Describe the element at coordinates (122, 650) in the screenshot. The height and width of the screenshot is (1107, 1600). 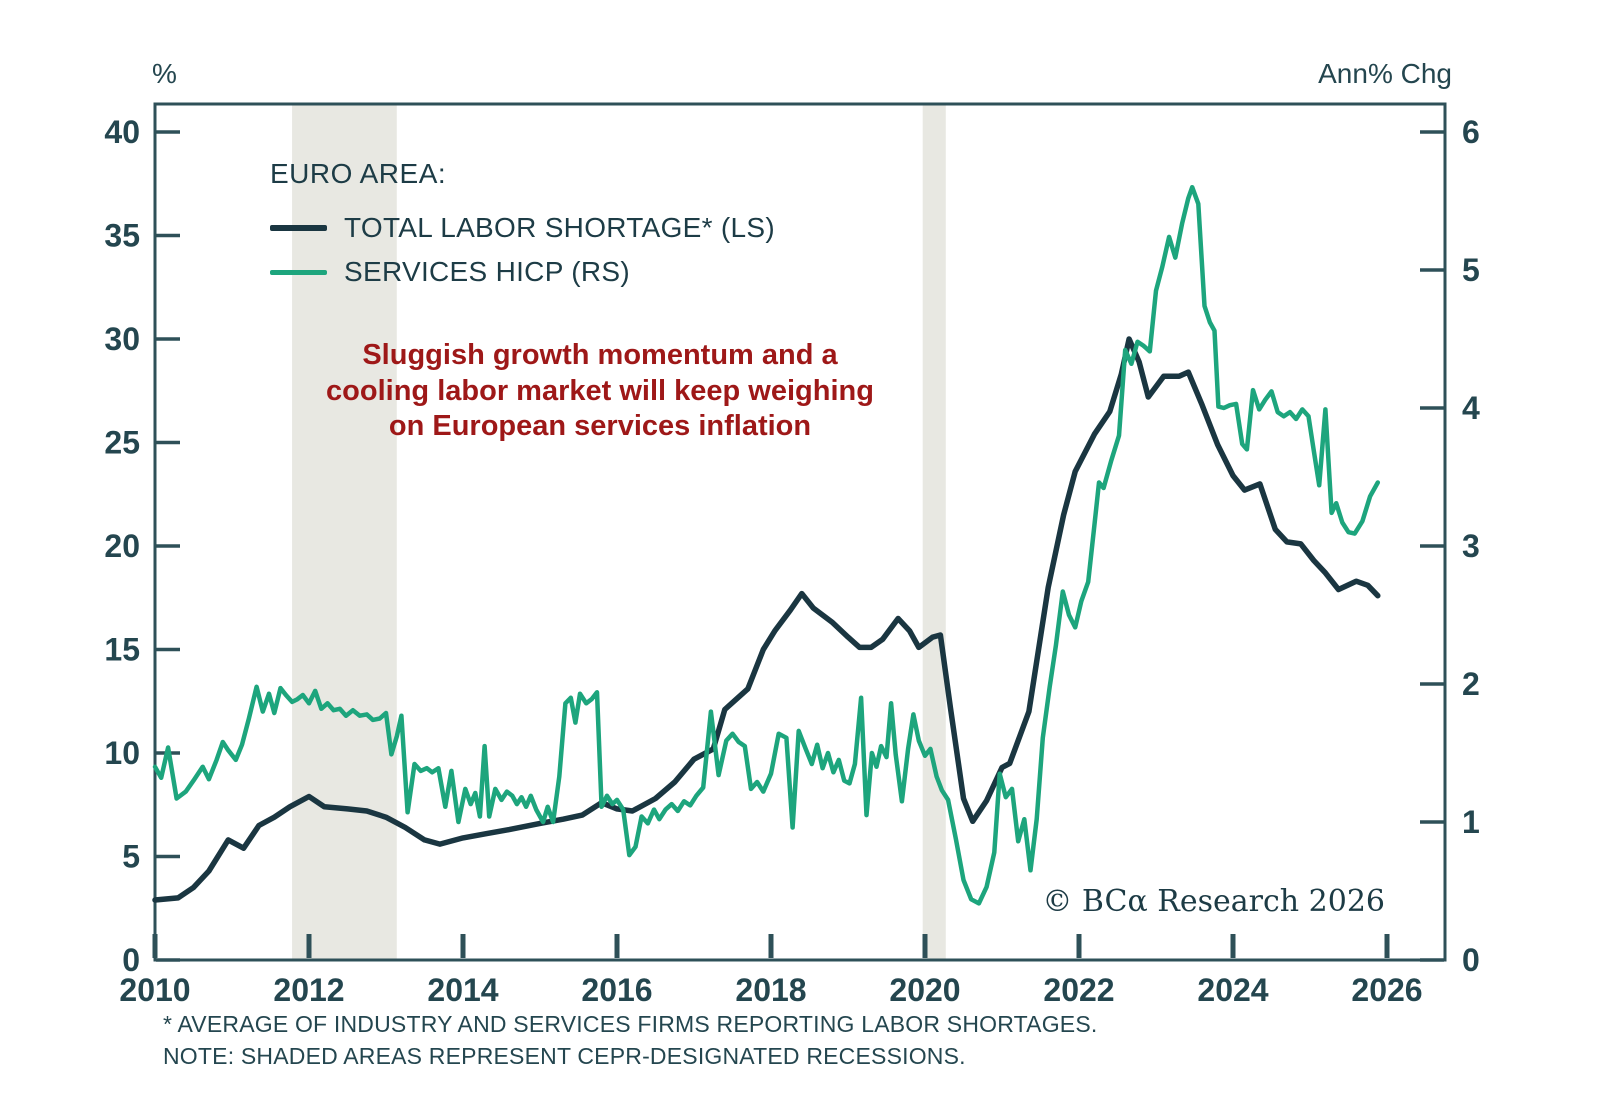
I see `y-left-tick-label: 15` at that location.